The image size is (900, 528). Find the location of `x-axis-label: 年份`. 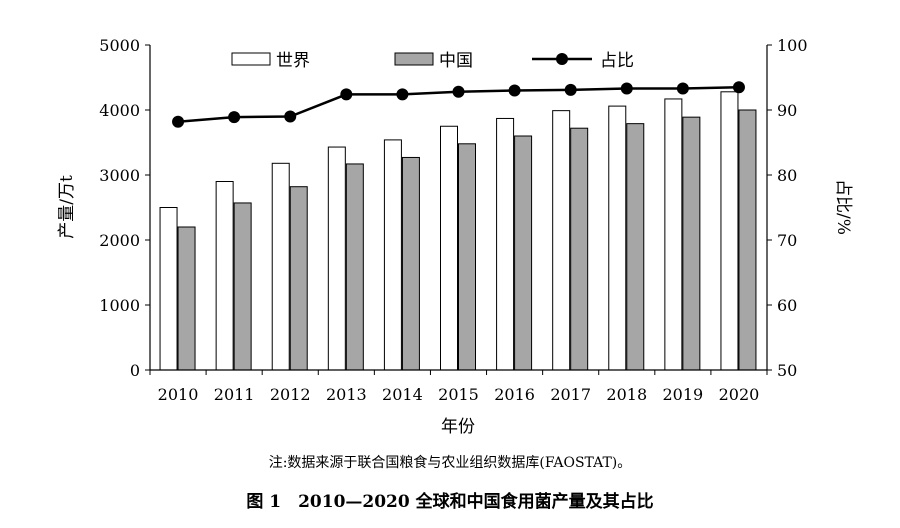

x-axis-label: 年份 is located at coordinates (458, 427).